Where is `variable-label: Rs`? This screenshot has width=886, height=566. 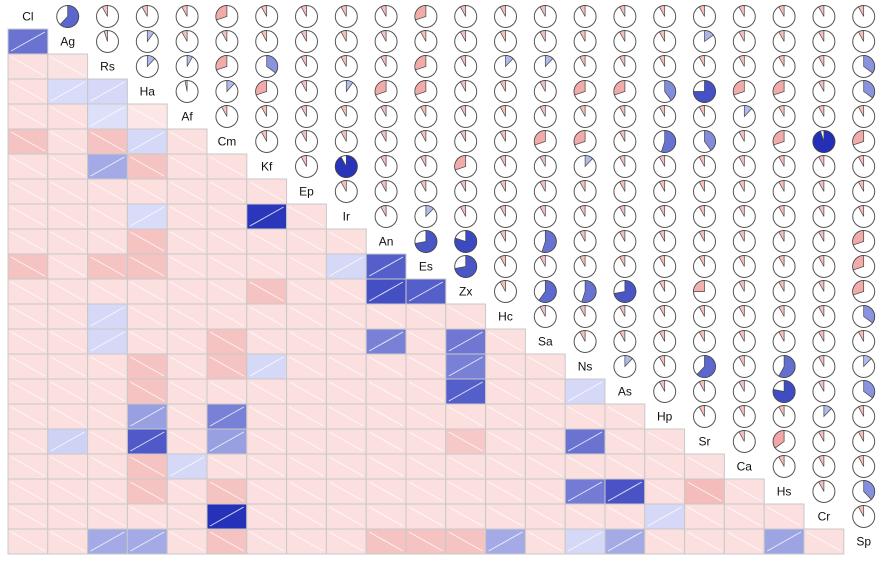 variable-label: Rs is located at coordinates (107, 67).